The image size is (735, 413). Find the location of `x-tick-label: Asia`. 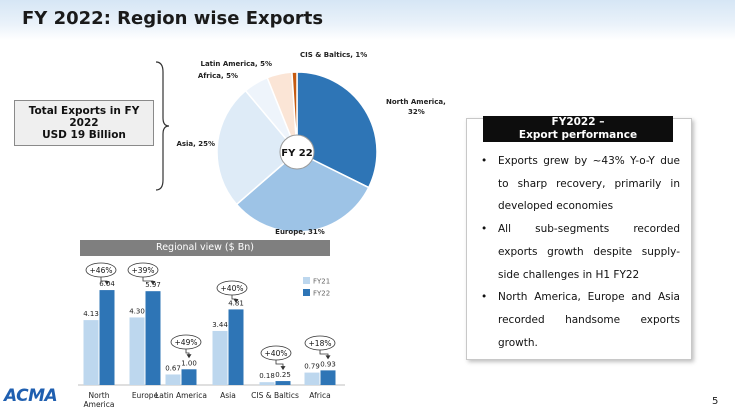

x-tick-label: Asia is located at coordinates (228, 395).